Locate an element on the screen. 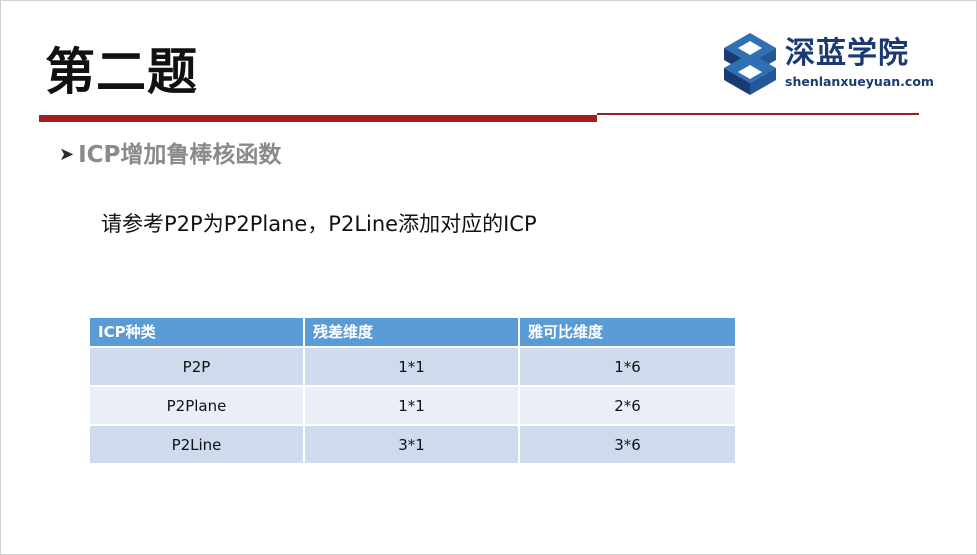 Image resolution: width=977 pixels, height=555 pixels. table-cell: P2Plane is located at coordinates (196, 405).